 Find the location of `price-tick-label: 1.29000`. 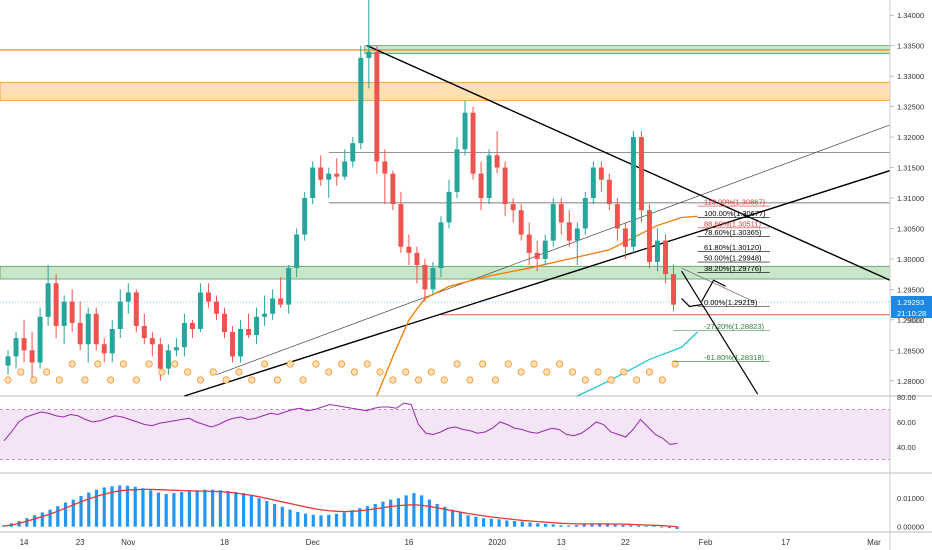

price-tick-label: 1.29000 is located at coordinates (910, 320).